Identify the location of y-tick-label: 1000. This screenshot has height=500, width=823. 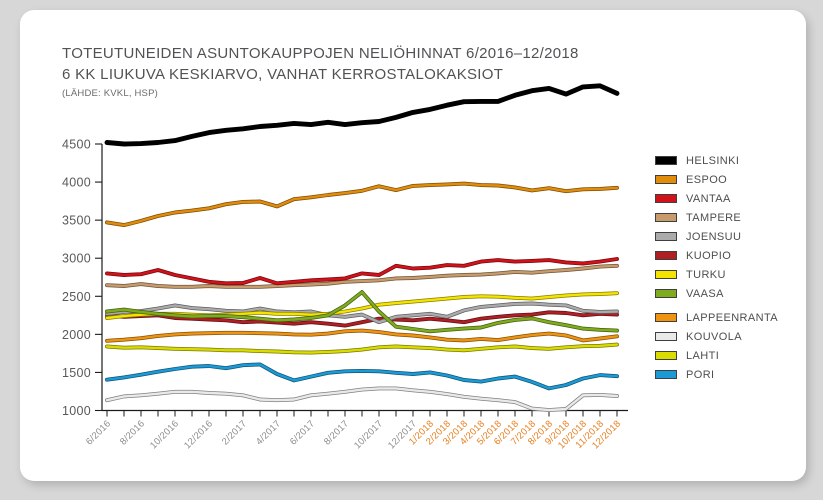
(76, 411).